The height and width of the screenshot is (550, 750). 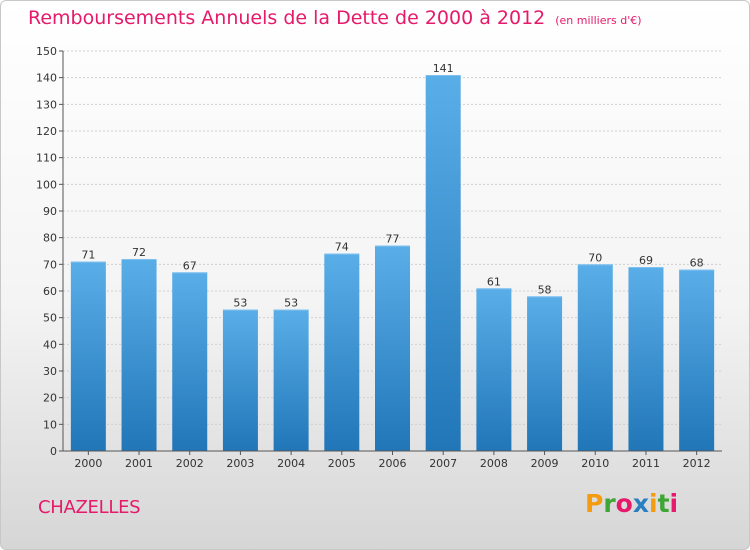 I want to click on y-tick-label: 50, so click(x=50, y=318).